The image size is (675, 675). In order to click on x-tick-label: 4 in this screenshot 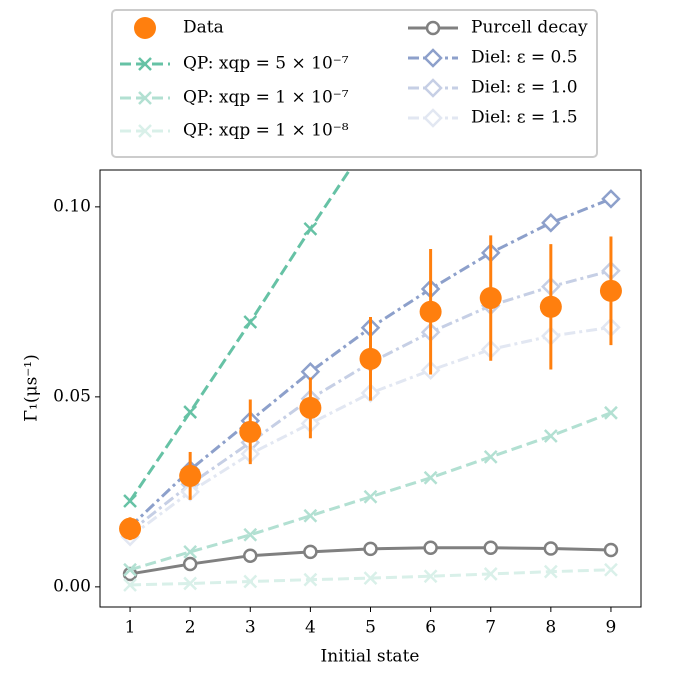, I will do `click(310, 628)`.